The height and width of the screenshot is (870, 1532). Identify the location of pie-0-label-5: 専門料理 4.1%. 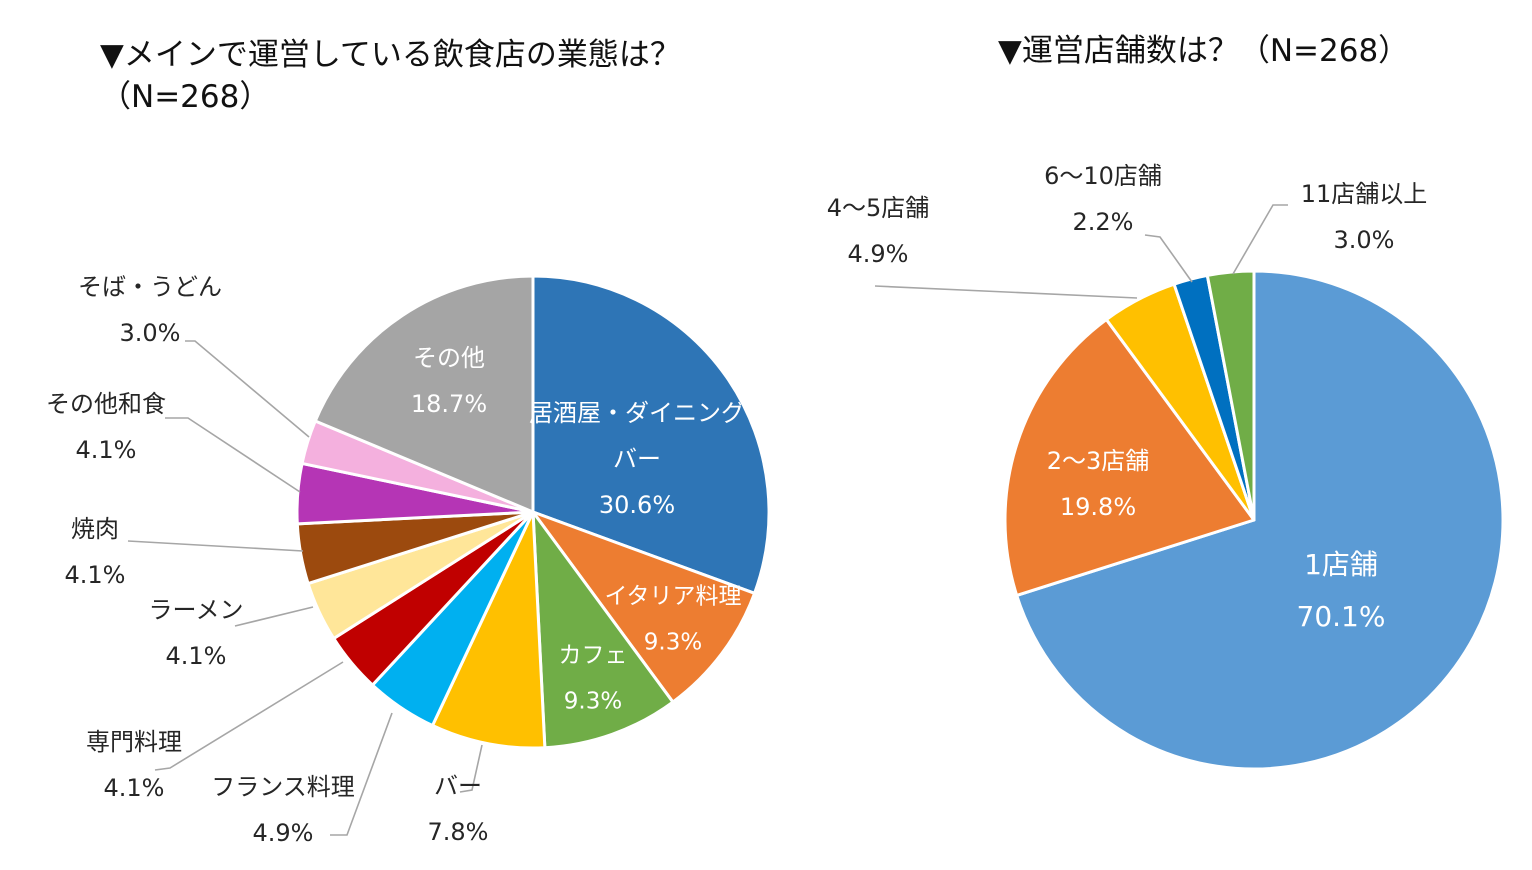
(134, 765).